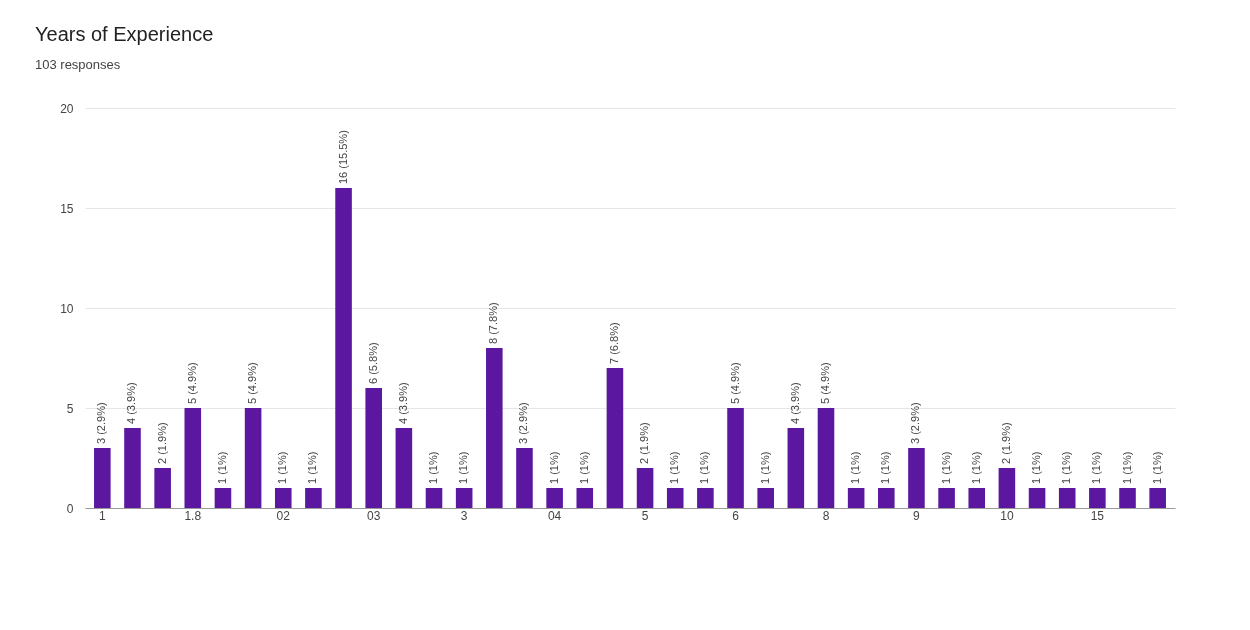  I want to click on data-label: 6 (5.8%), so click(372, 363).